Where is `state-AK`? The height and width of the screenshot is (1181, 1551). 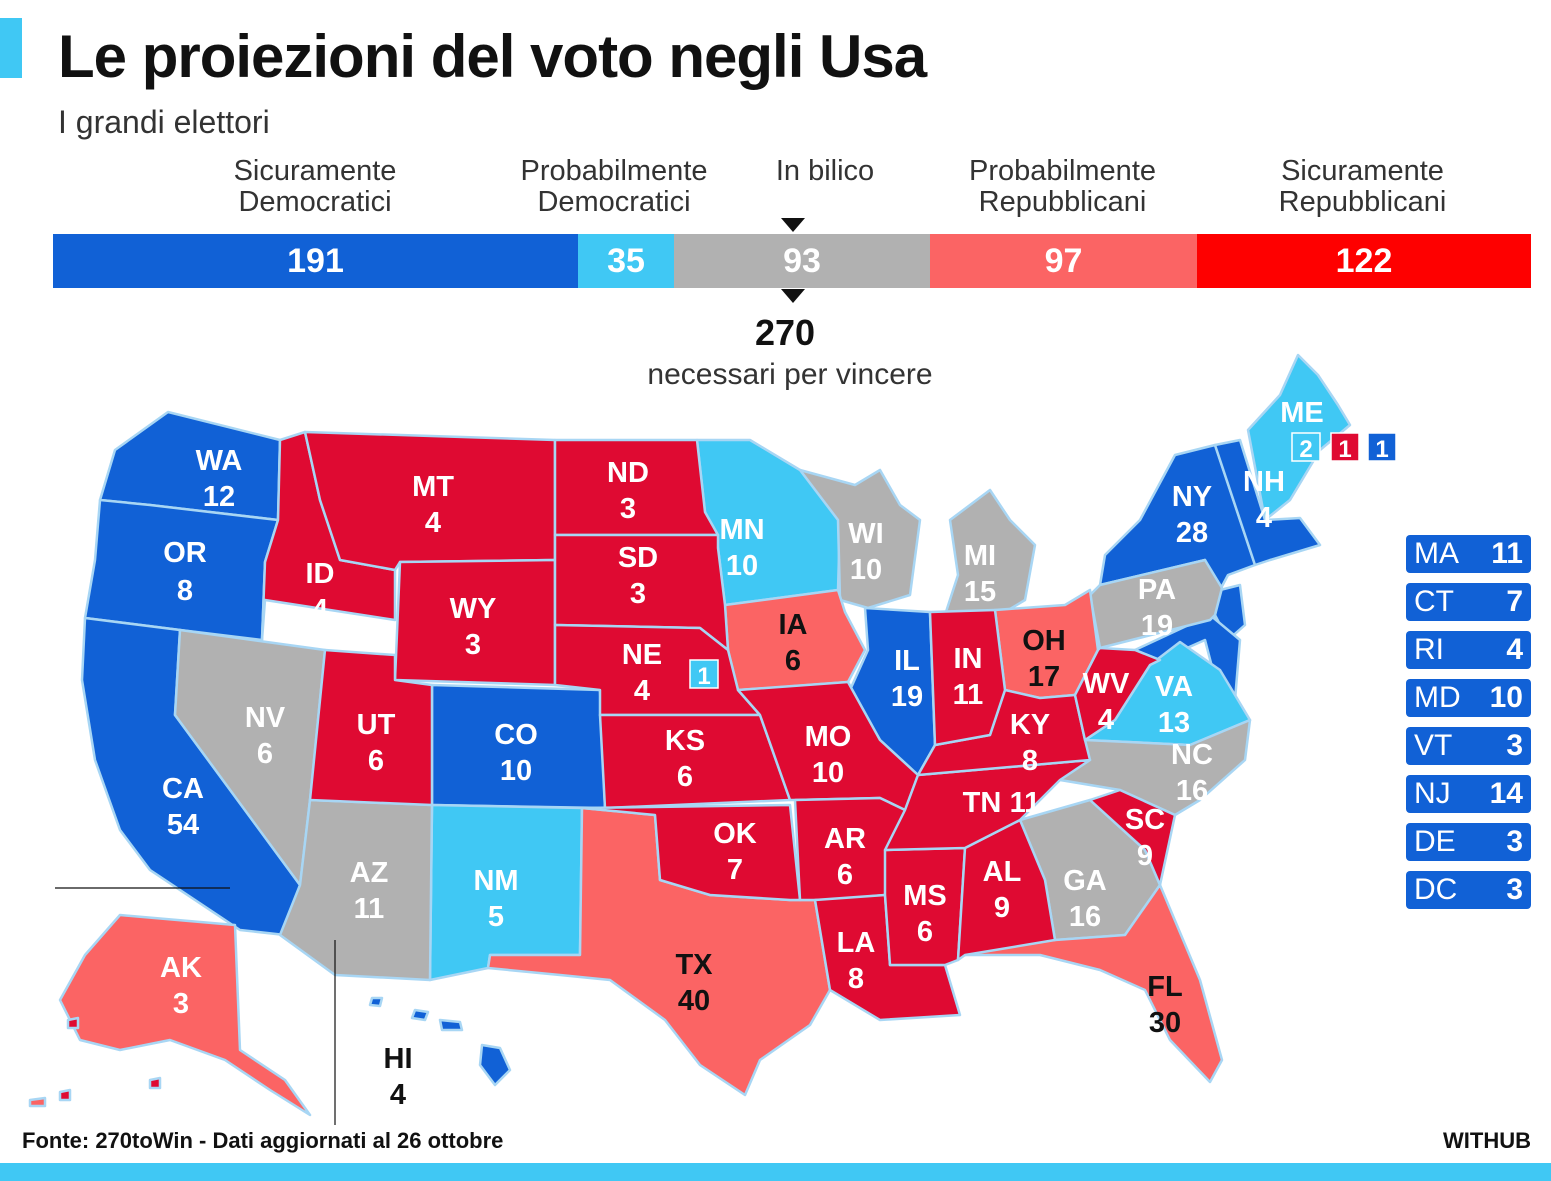
state-AK is located at coordinates (185, 1015).